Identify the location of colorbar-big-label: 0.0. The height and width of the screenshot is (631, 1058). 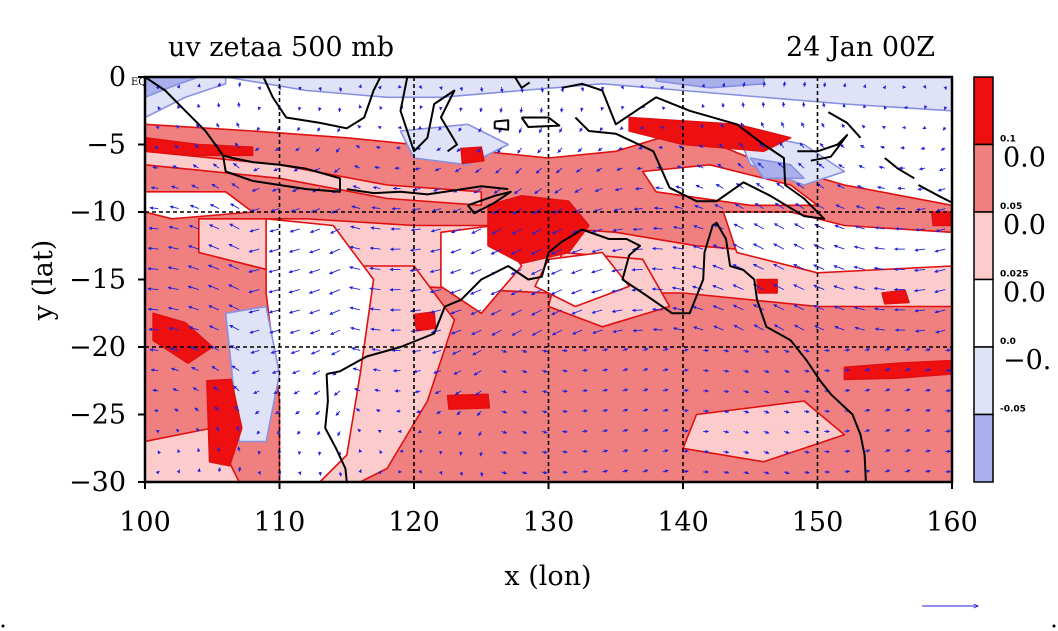
(1024, 225).